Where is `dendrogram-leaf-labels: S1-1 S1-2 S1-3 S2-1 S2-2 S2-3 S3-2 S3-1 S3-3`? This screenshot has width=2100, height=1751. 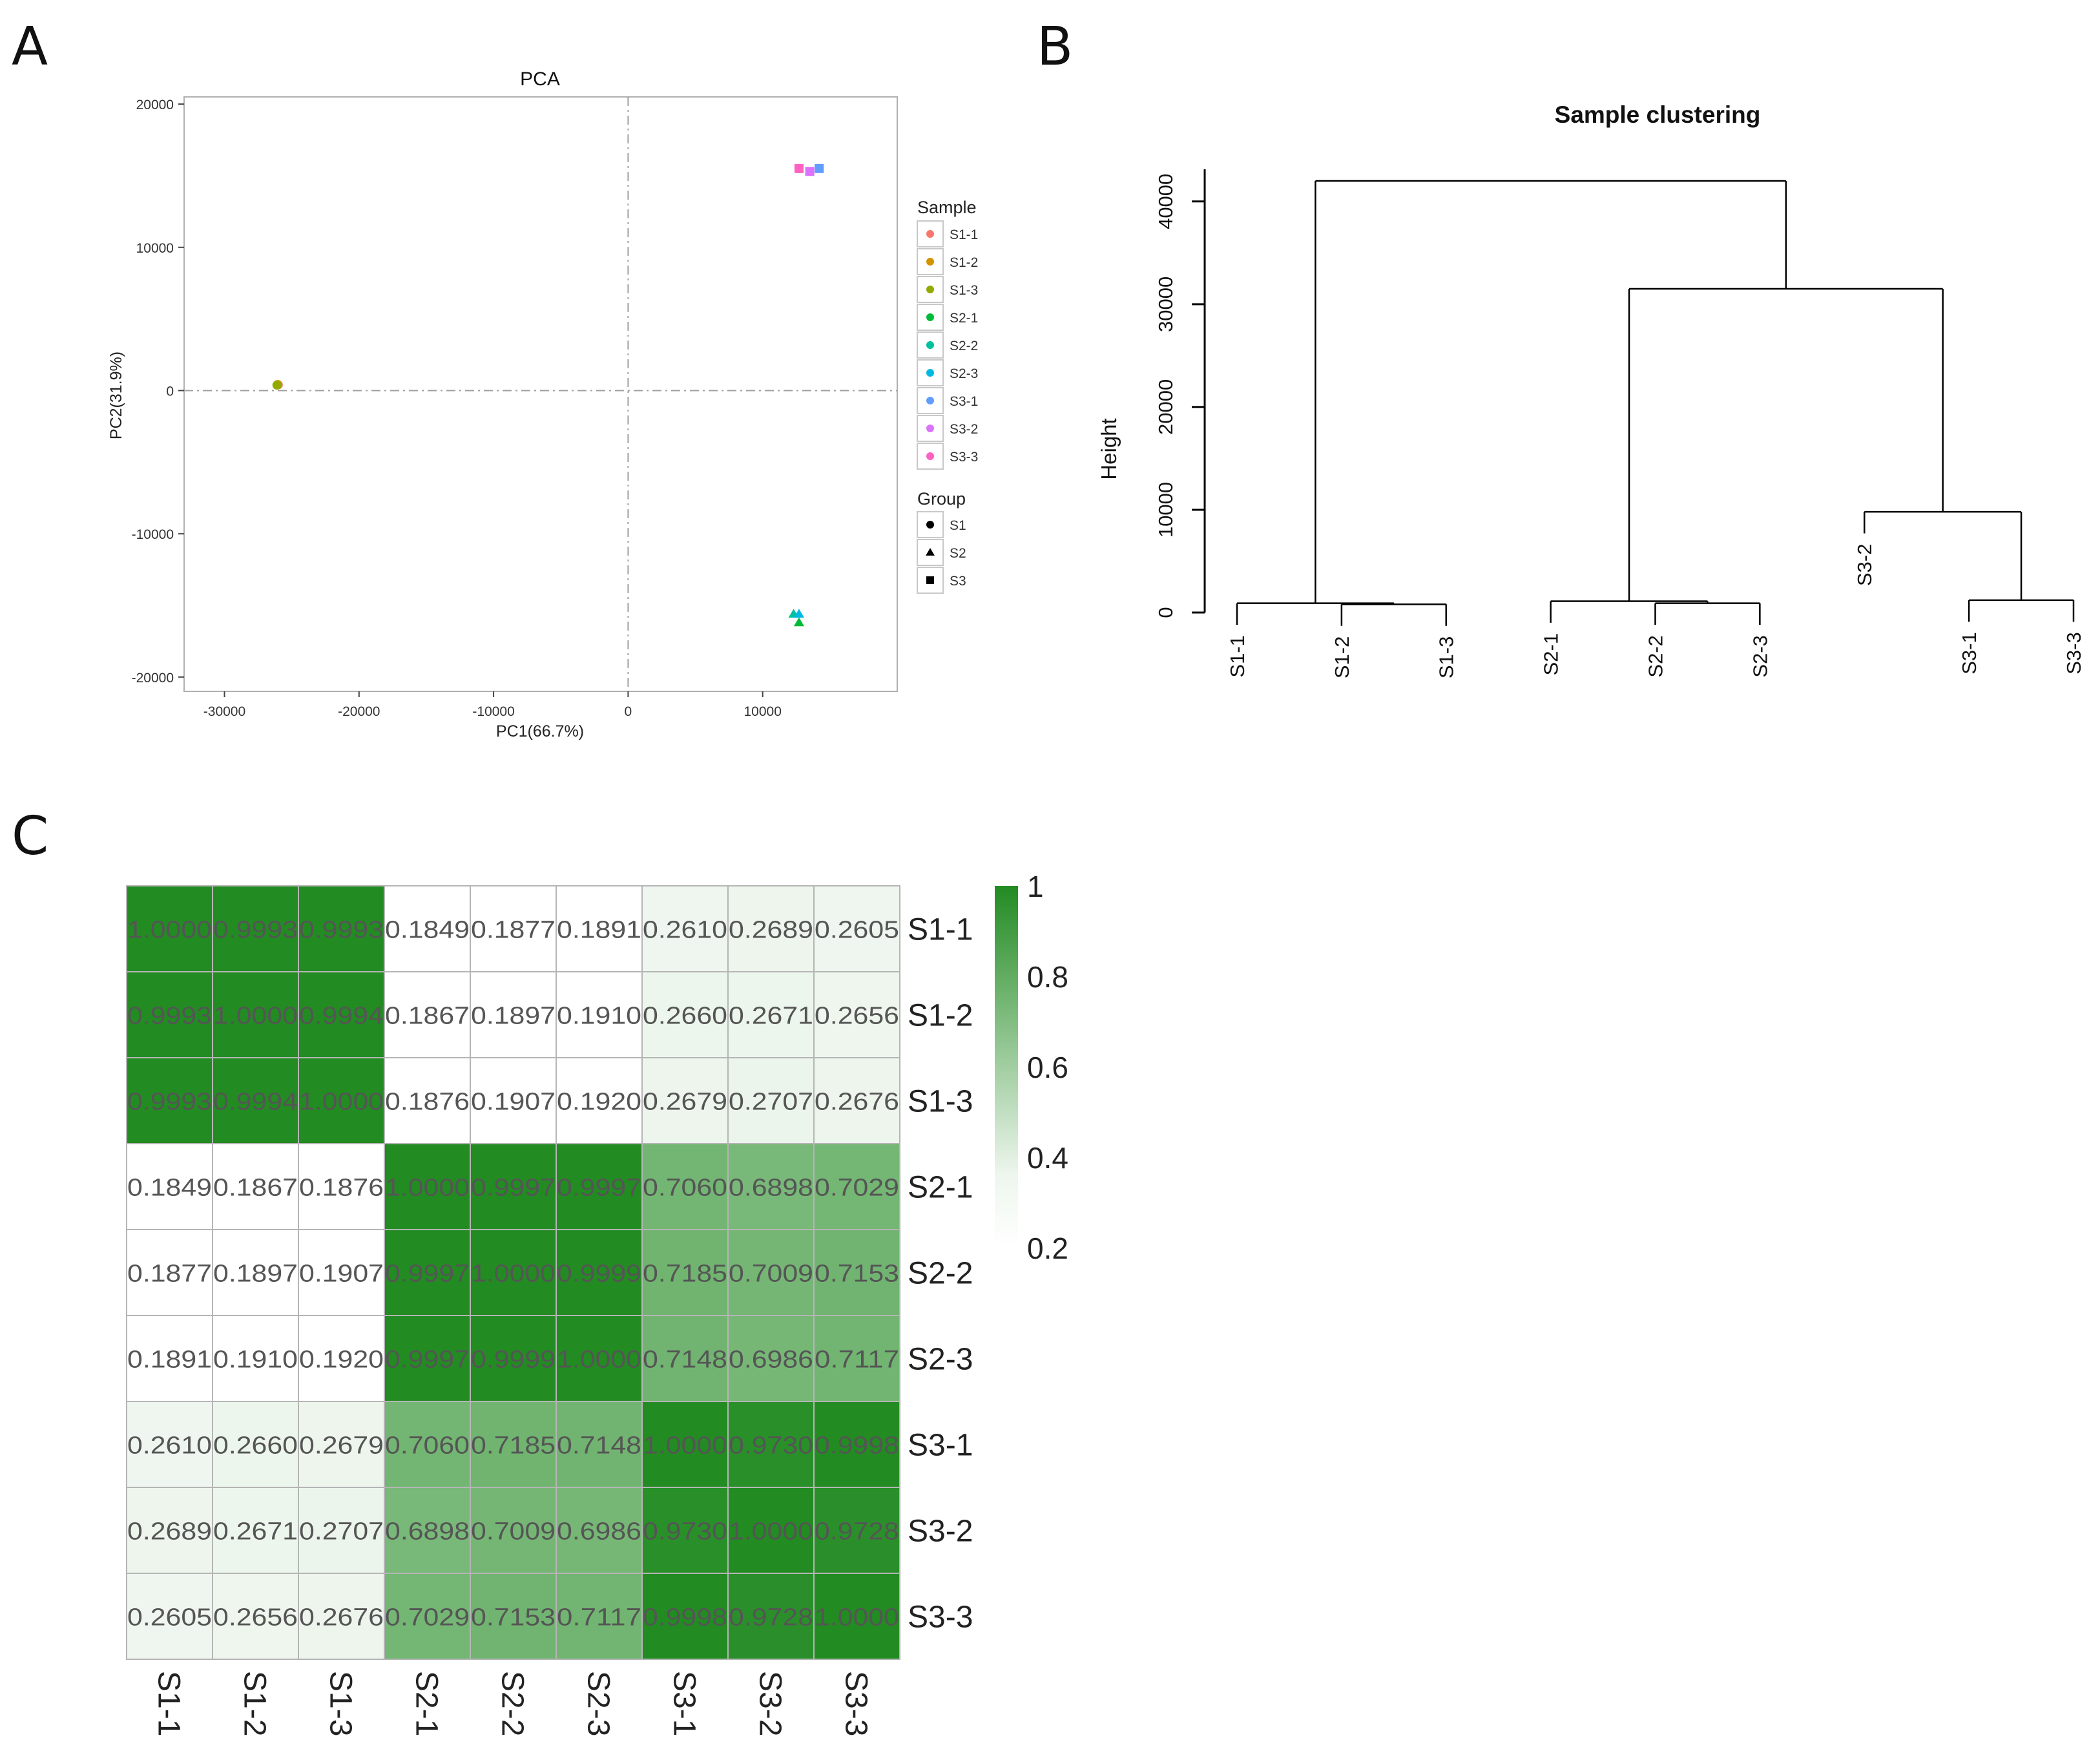 dendrogram-leaf-labels: S1-1 S1-2 S1-3 S2-1 S2-2 S2-3 S3-2 S3-1 S3-3 is located at coordinates (1656, 611).